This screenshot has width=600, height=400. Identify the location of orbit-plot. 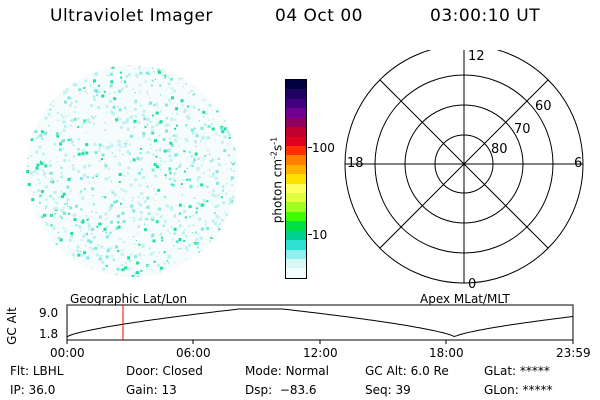
(320, 324).